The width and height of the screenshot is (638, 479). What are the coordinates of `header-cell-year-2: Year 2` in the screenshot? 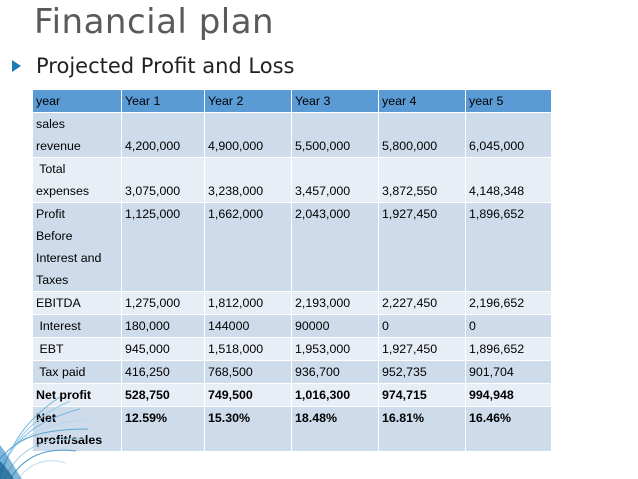 It's located at (248, 101).